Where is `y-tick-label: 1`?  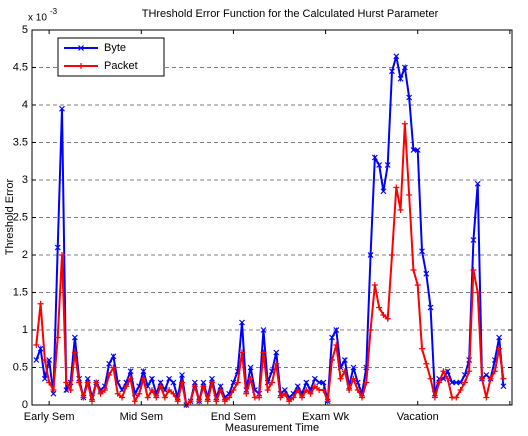 y-tick-label: 1 is located at coordinates (25, 330).